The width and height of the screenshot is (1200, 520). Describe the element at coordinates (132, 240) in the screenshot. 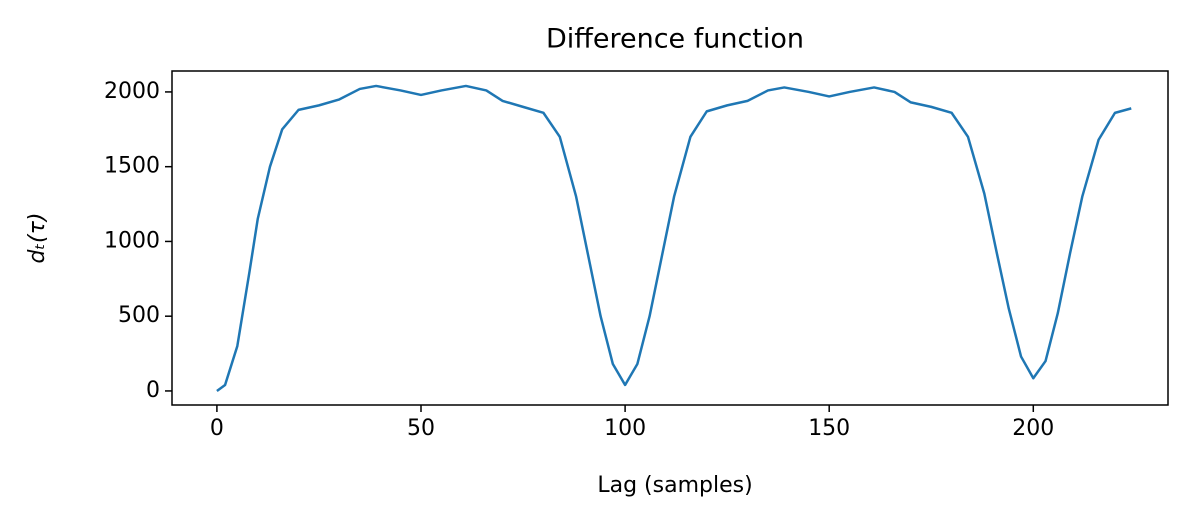

I see `y-tick-label: 1000` at that location.